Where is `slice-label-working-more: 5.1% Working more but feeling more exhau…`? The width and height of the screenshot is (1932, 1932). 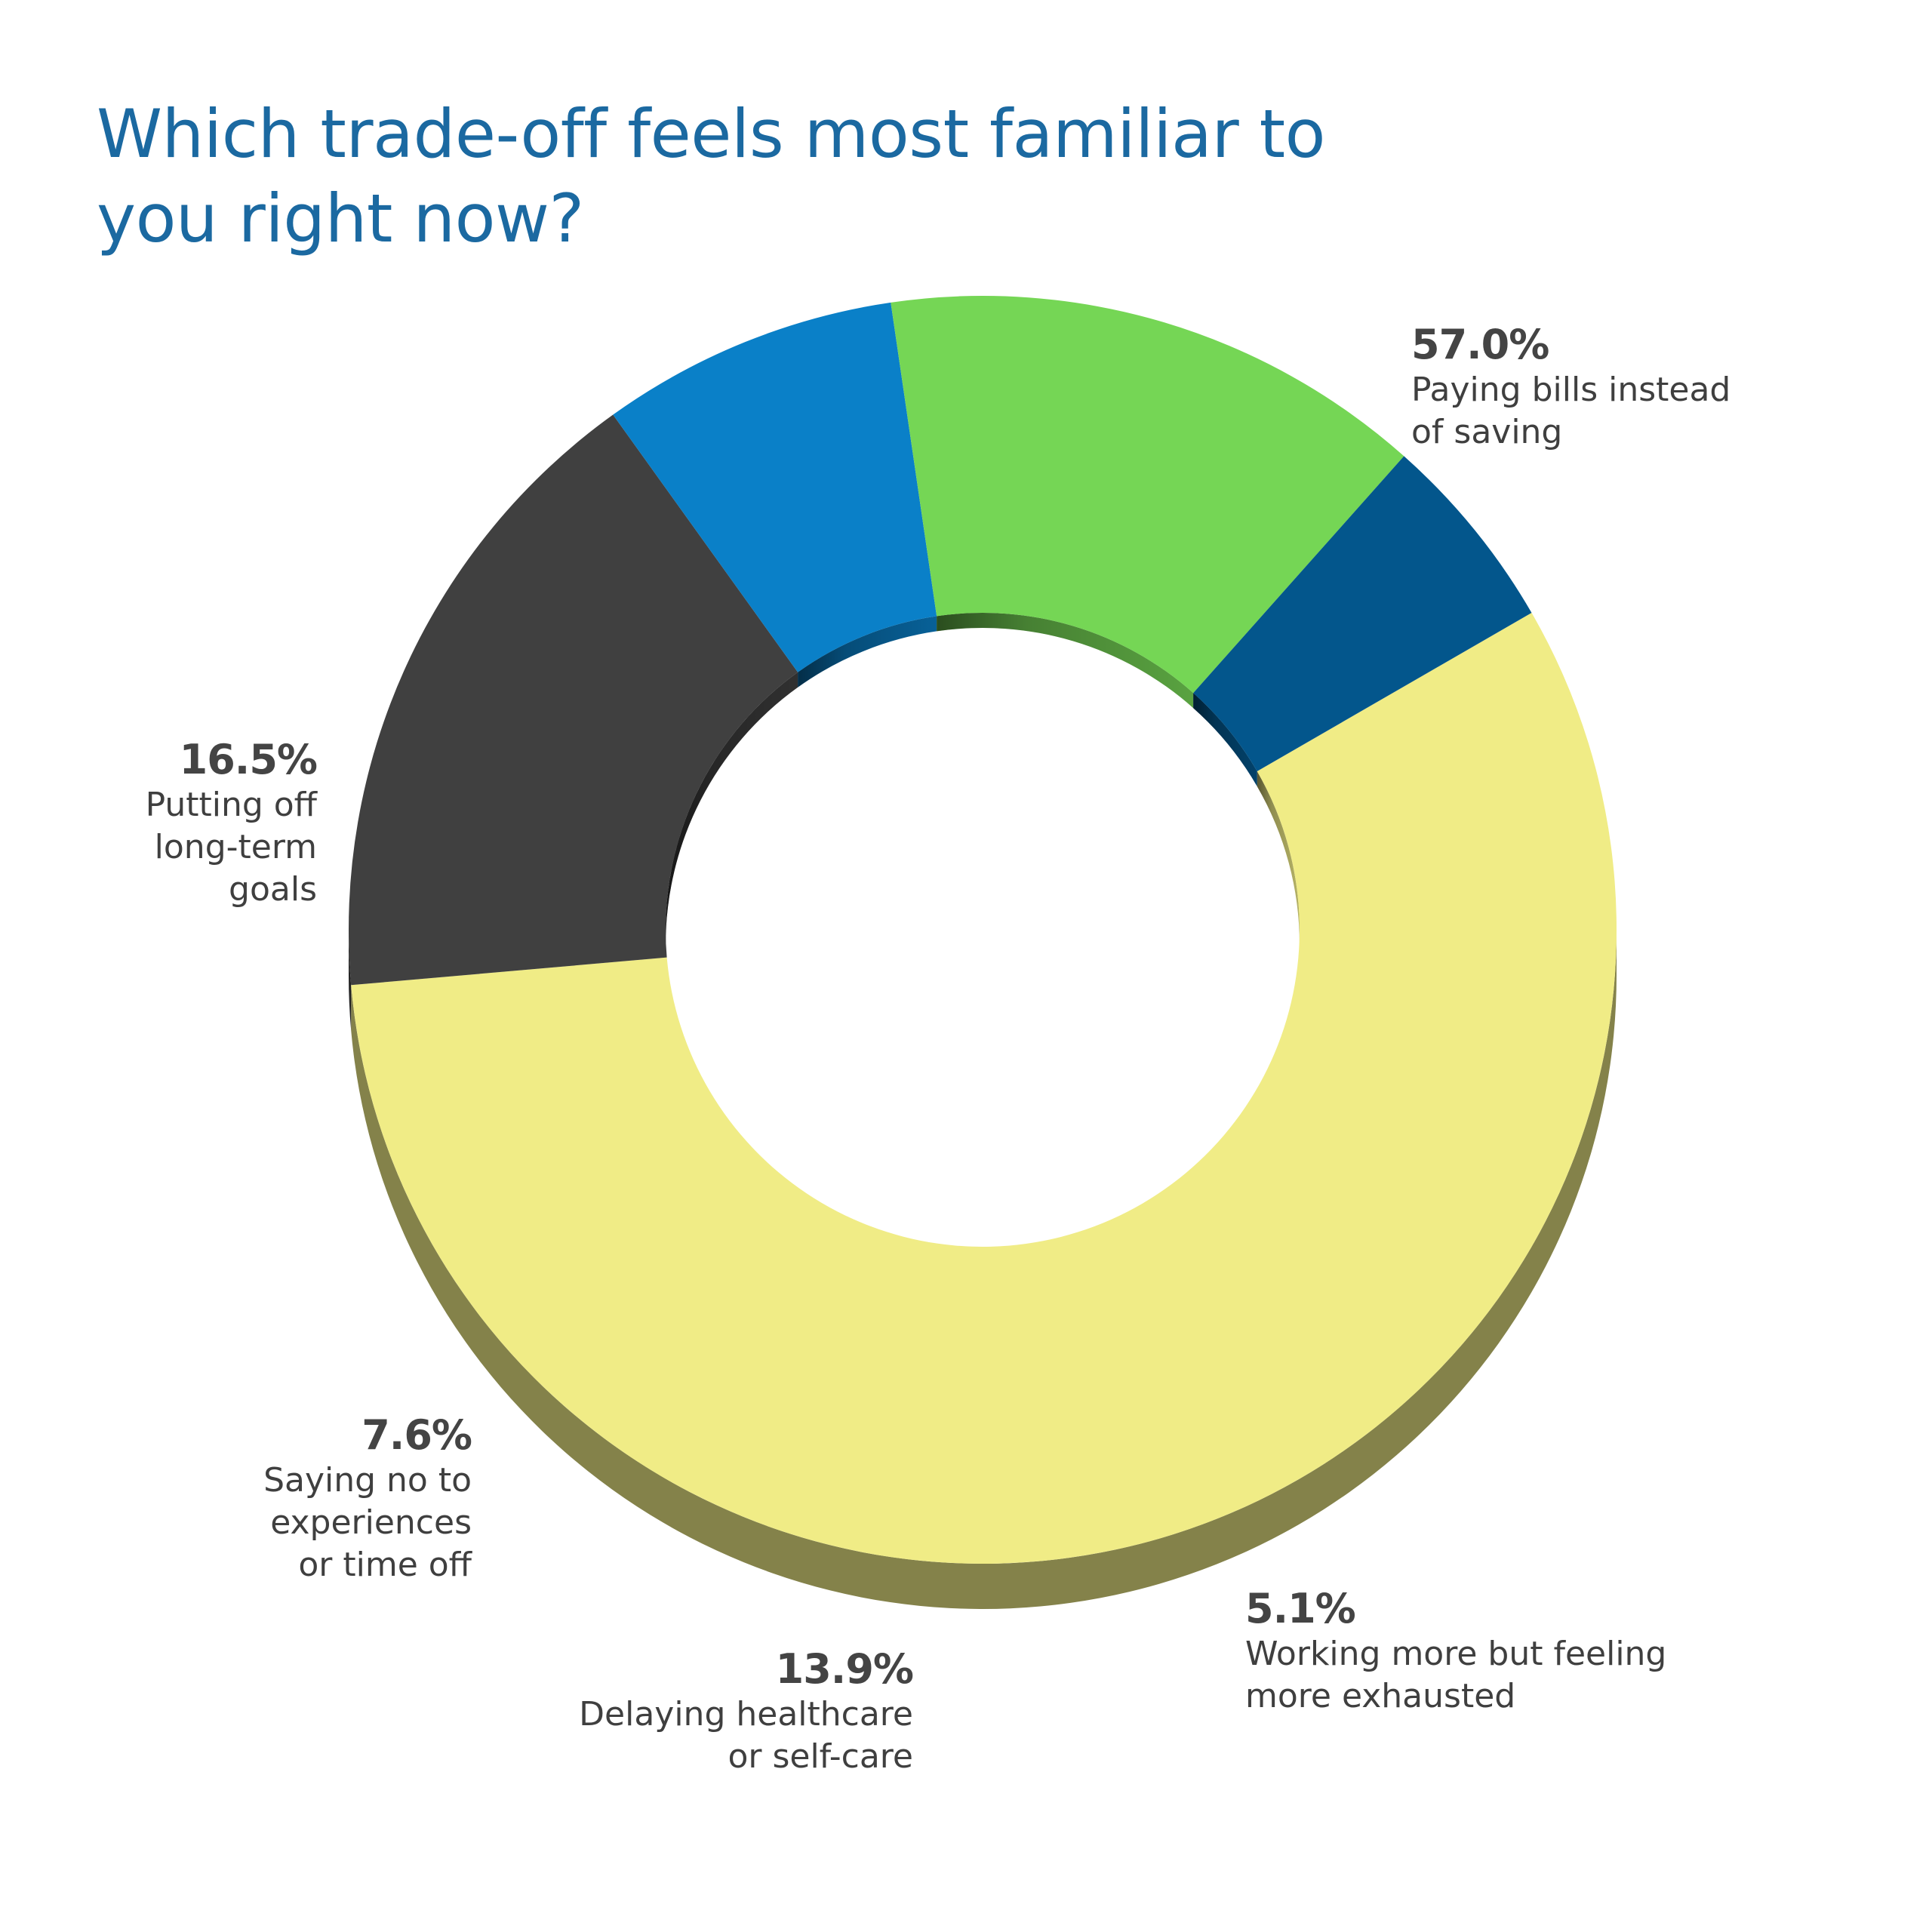
slice-label-working-more: 5.1% Working more but feeling more exhau… is located at coordinates (1479, 1651).